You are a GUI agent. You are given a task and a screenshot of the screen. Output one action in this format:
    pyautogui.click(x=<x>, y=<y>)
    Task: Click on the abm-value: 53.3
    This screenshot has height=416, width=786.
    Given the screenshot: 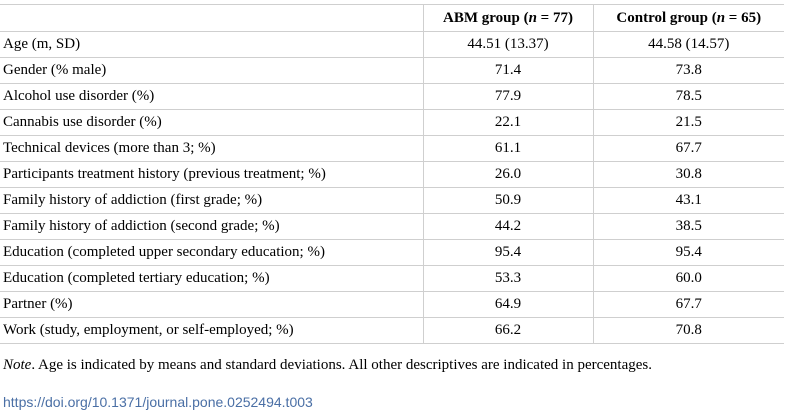 What is the action you would take?
    pyautogui.click(x=507, y=278)
    